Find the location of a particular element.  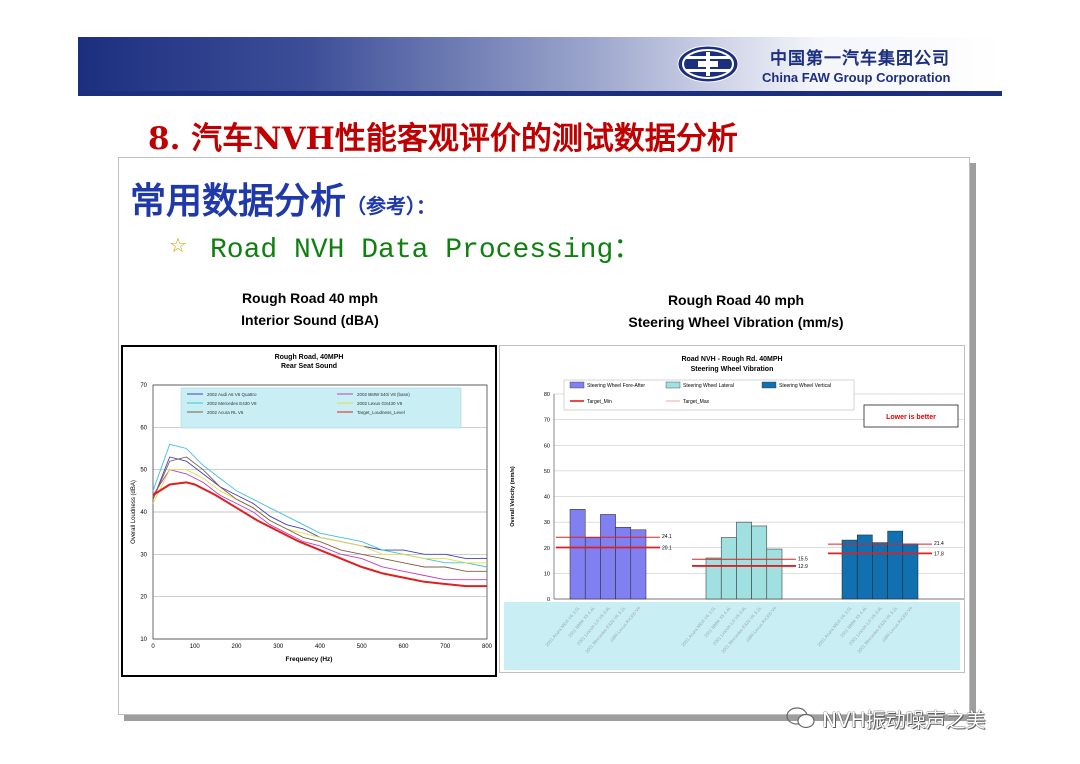

chart1-legend-label: 2002 Mercedes E430 V8 is located at coordinates (232, 403).